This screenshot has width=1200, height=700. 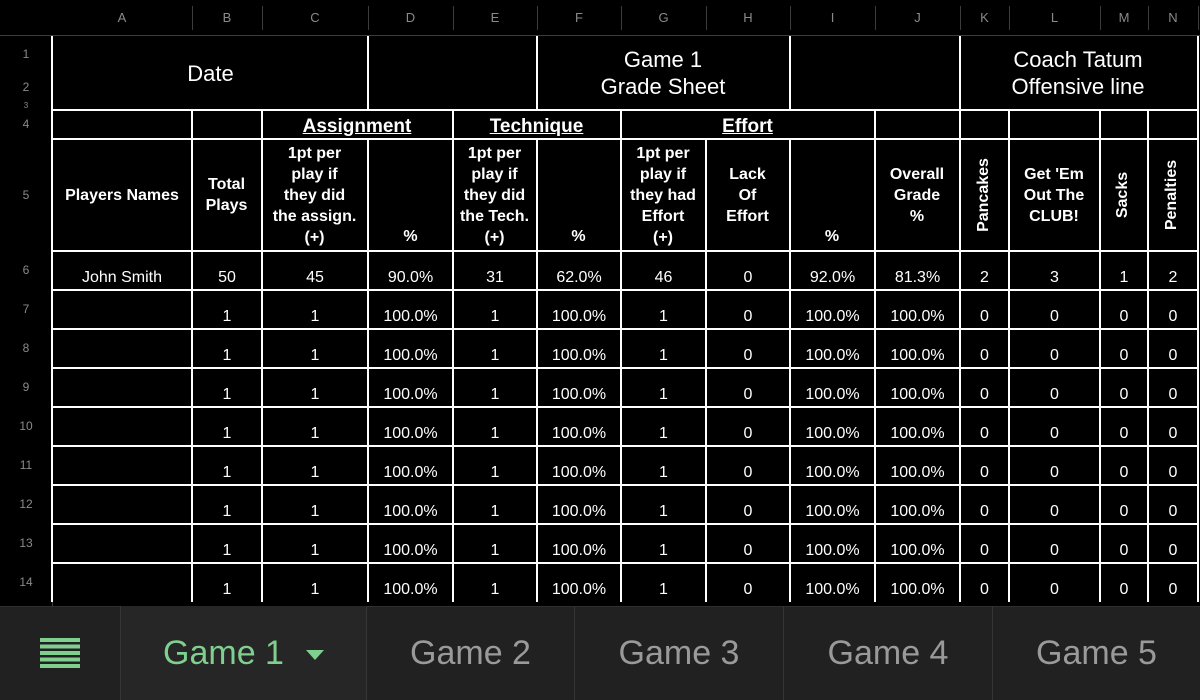 What do you see at coordinates (874, 73) in the screenshot?
I see `blank-title-cell` at bounding box center [874, 73].